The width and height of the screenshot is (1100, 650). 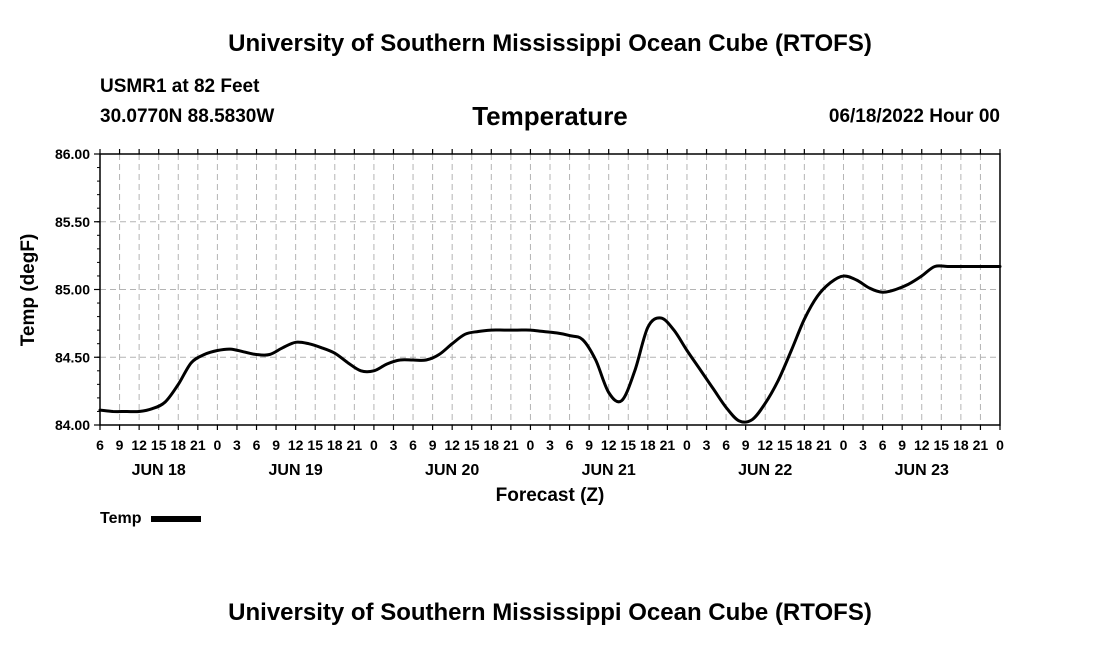 I want to click on y-axis-tick-labels: 84.00 84.50 85.00 85.50 86.00, so click(x=72, y=289).